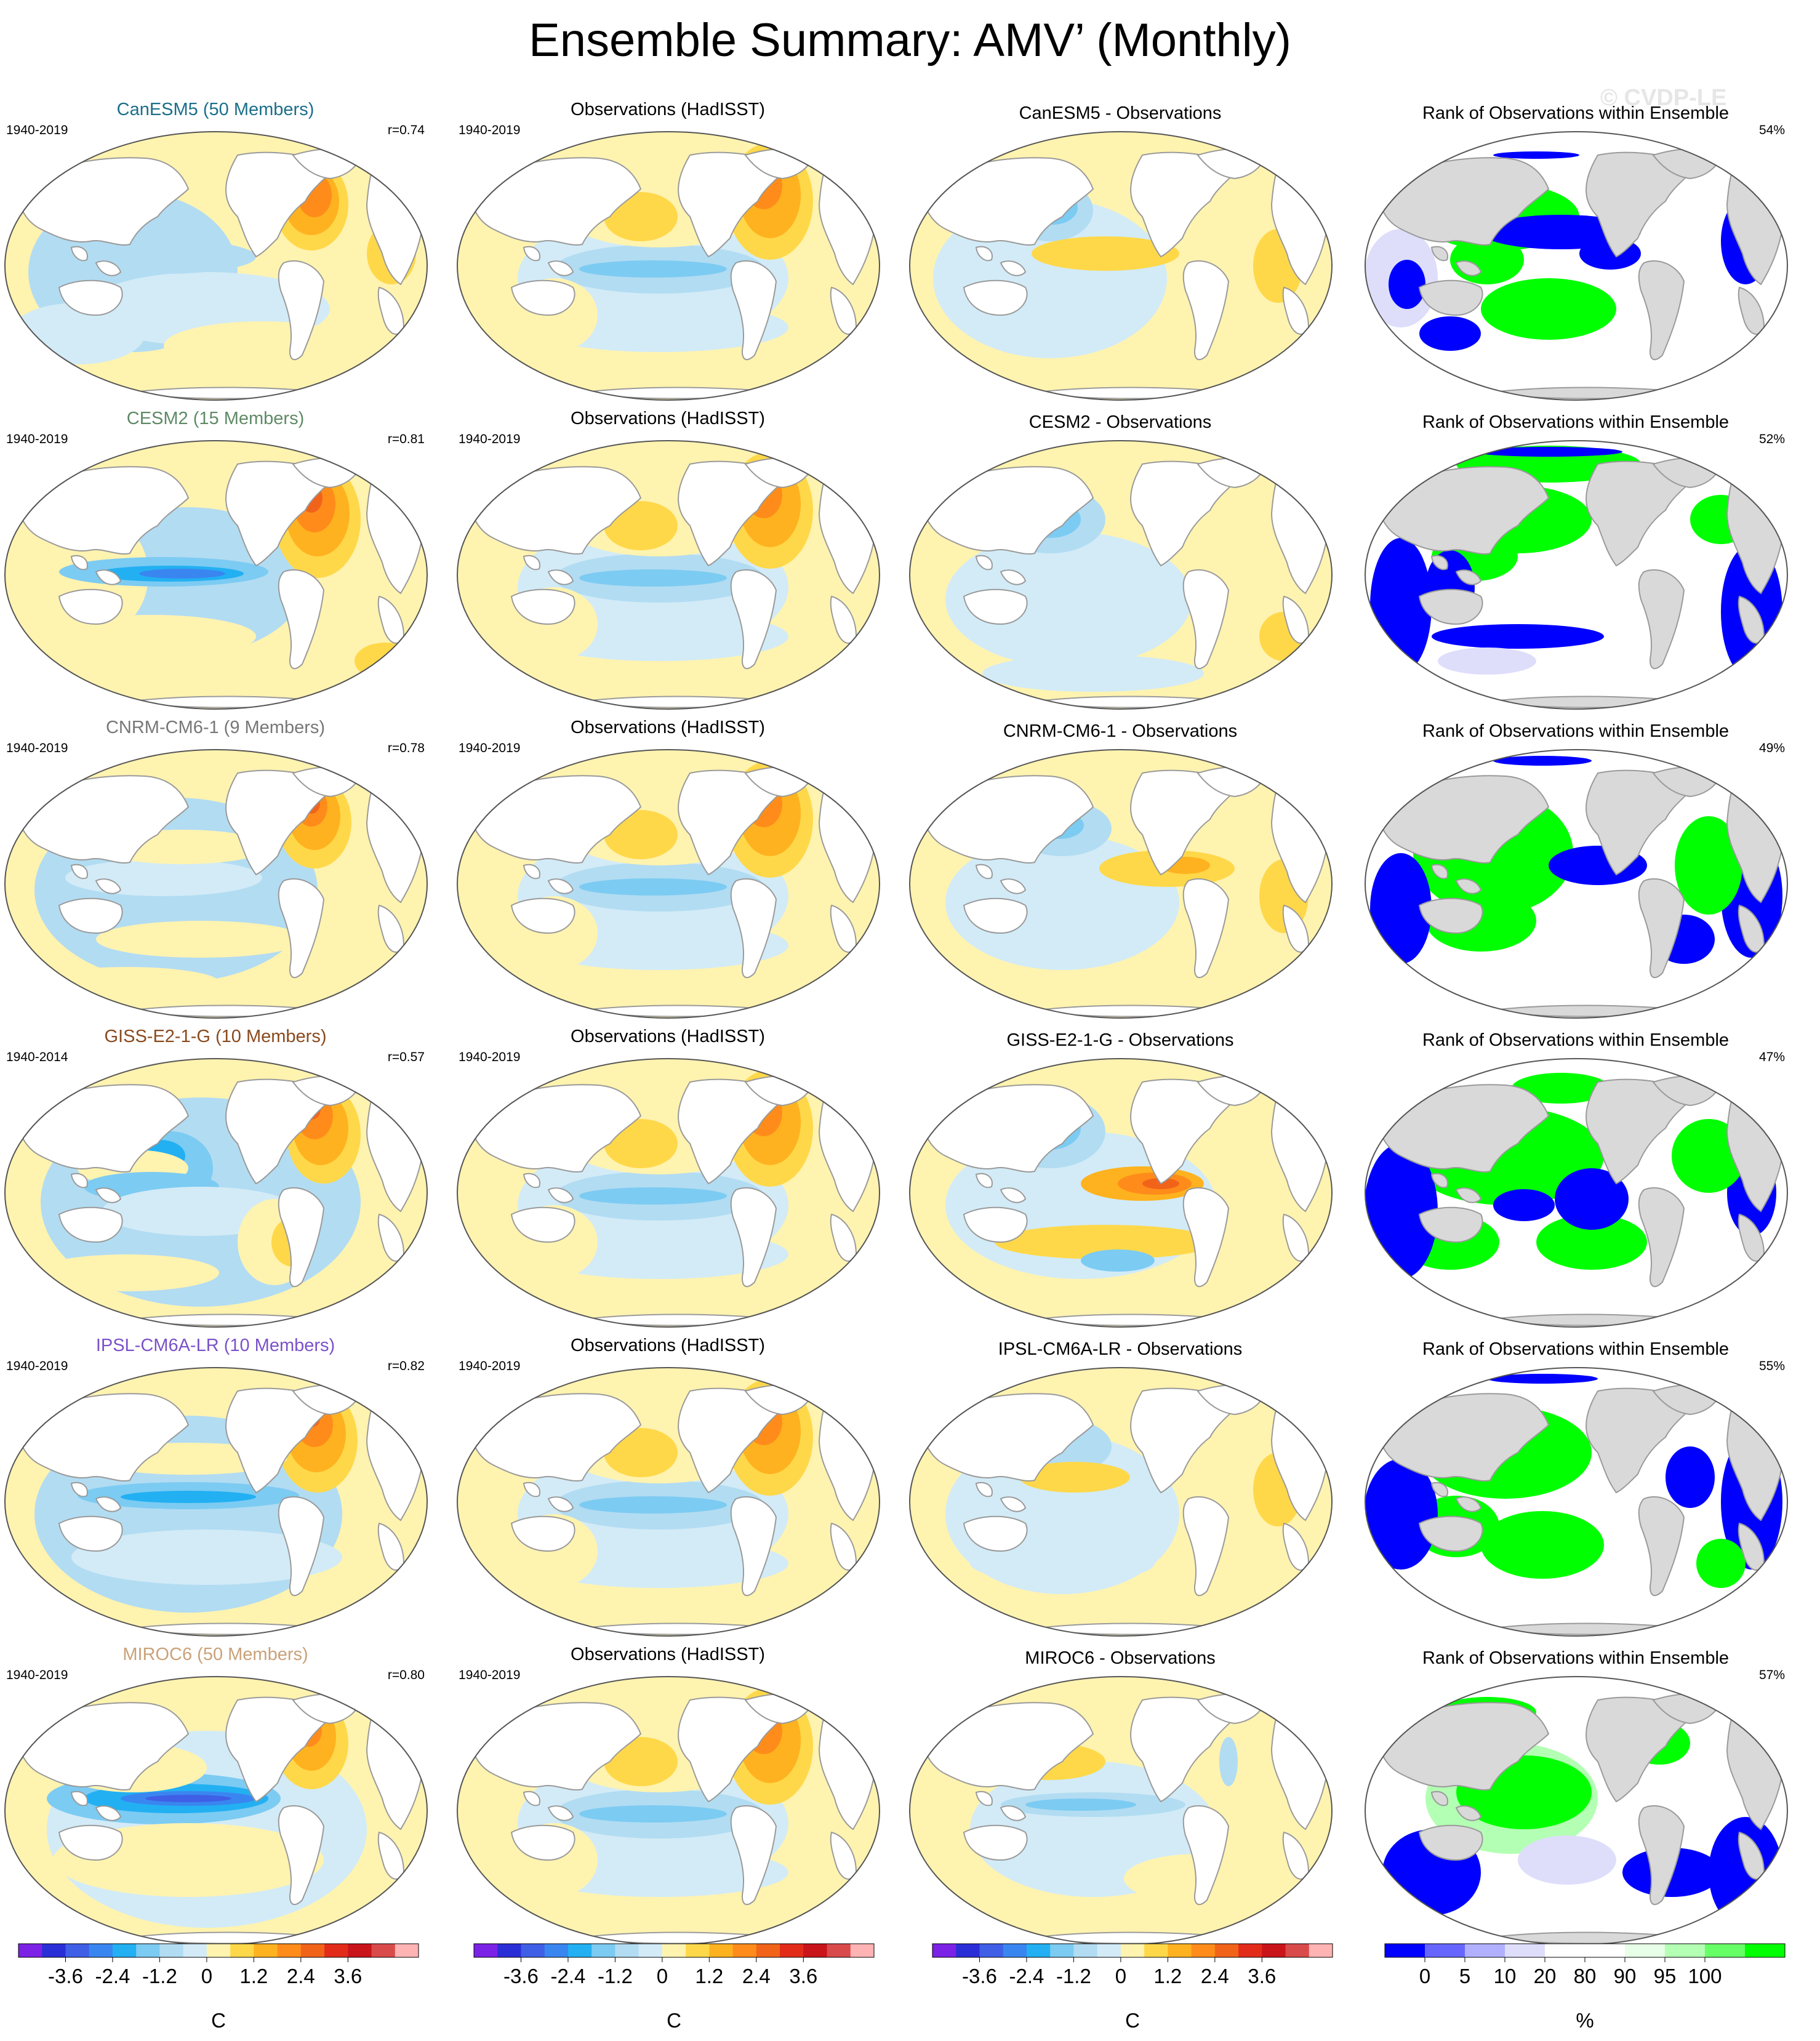 This screenshot has width=1820, height=2041. I want to click on rank-percent: 54%, so click(1771, 130).